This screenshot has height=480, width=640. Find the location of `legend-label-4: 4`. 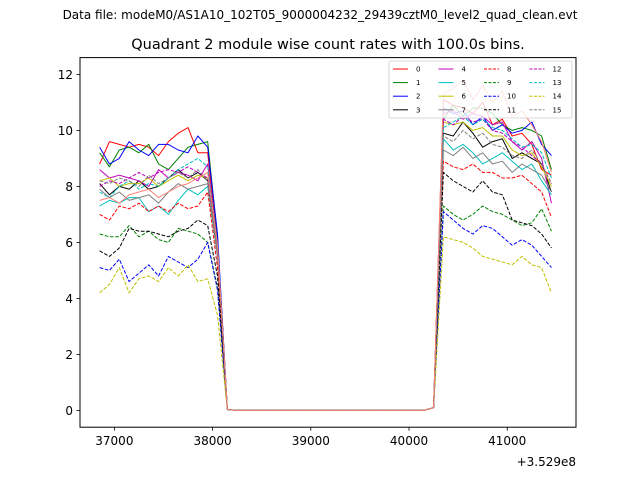

legend-label-4: 4 is located at coordinates (464, 70).